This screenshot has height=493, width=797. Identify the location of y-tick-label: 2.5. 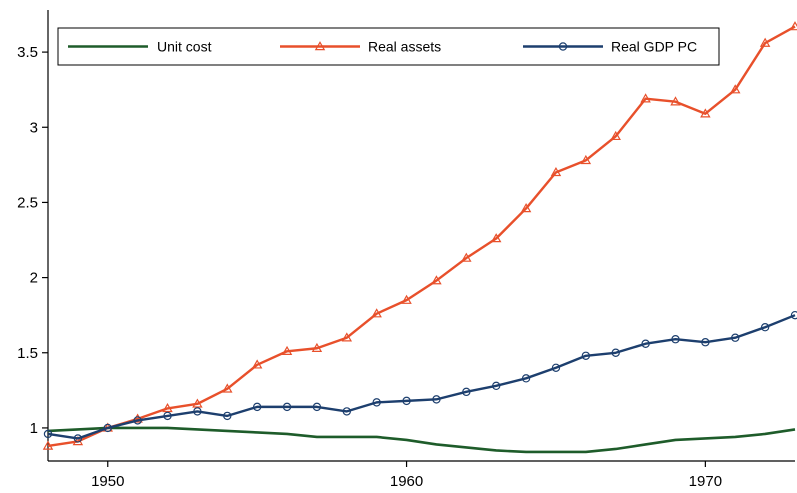
(27, 202).